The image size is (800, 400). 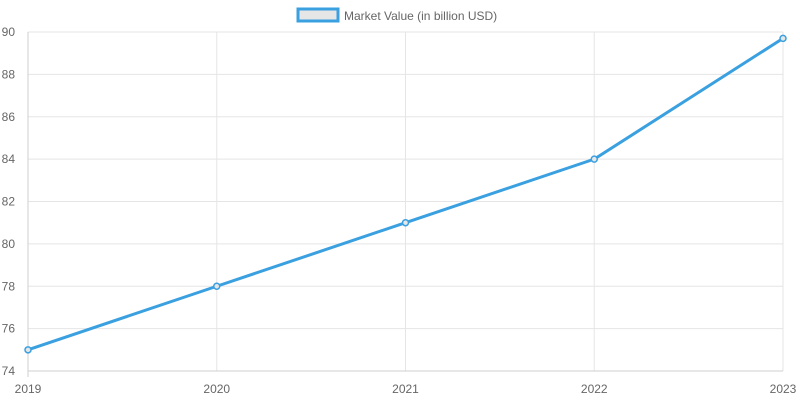 I want to click on x-tick-label: 2019, so click(x=28, y=389).